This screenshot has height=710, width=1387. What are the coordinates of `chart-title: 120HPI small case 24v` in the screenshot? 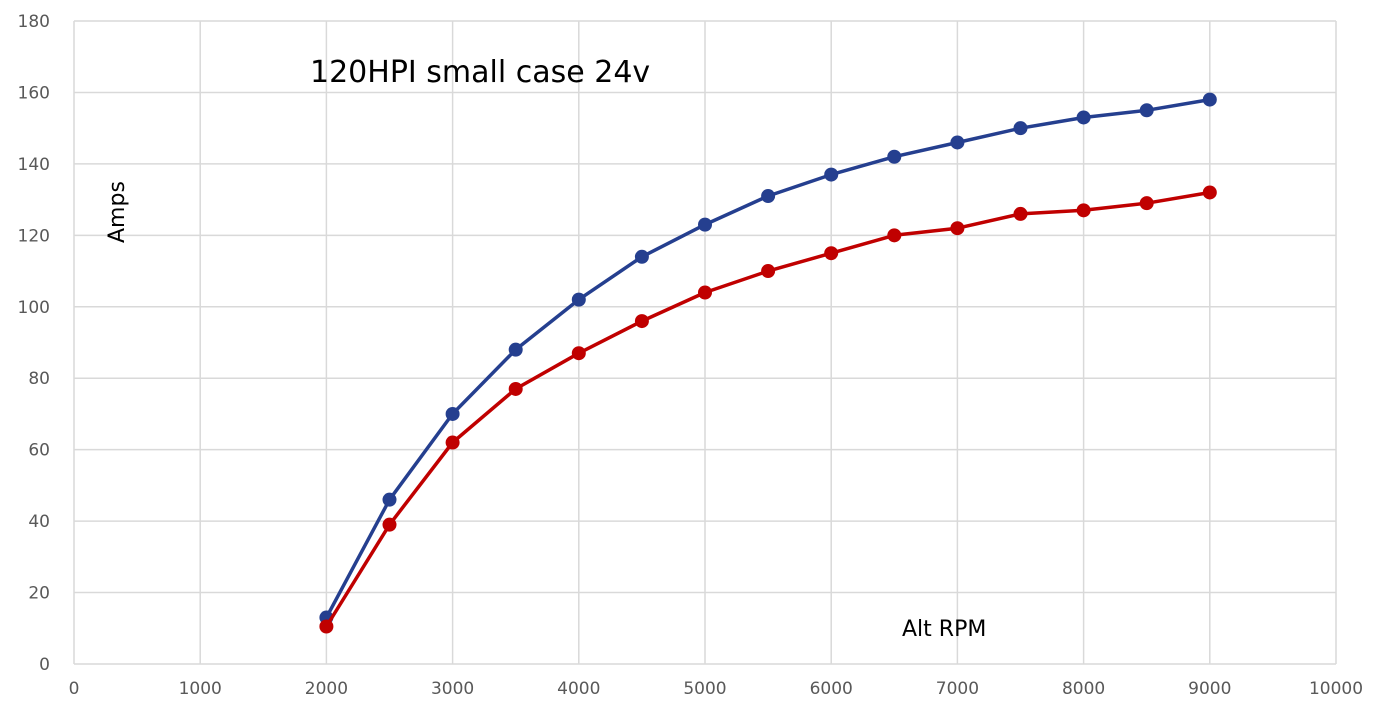 It's located at (480, 72).